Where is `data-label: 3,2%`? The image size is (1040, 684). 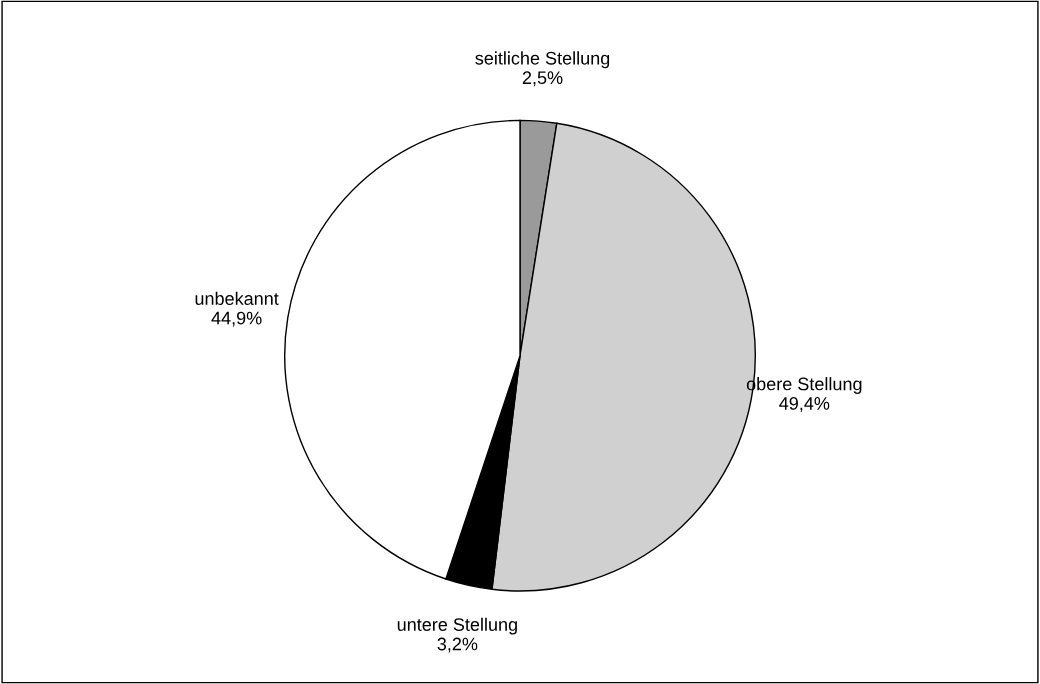 data-label: 3,2% is located at coordinates (457, 645).